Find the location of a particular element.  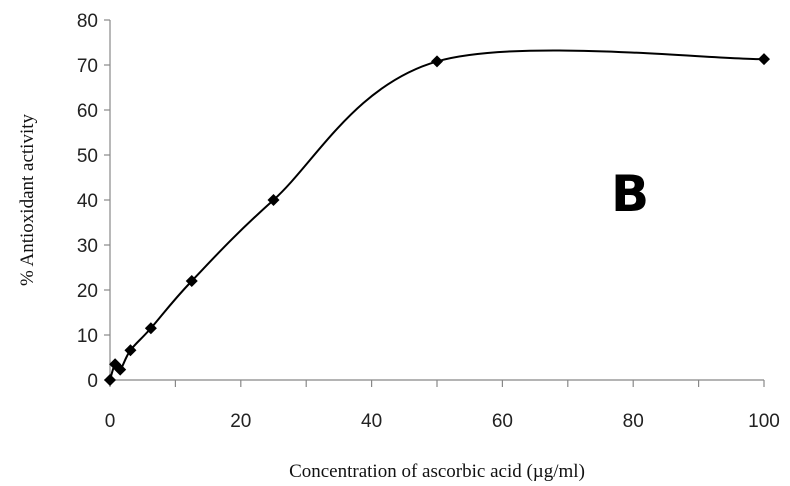

y-tick-label: 70 is located at coordinates (87, 66).